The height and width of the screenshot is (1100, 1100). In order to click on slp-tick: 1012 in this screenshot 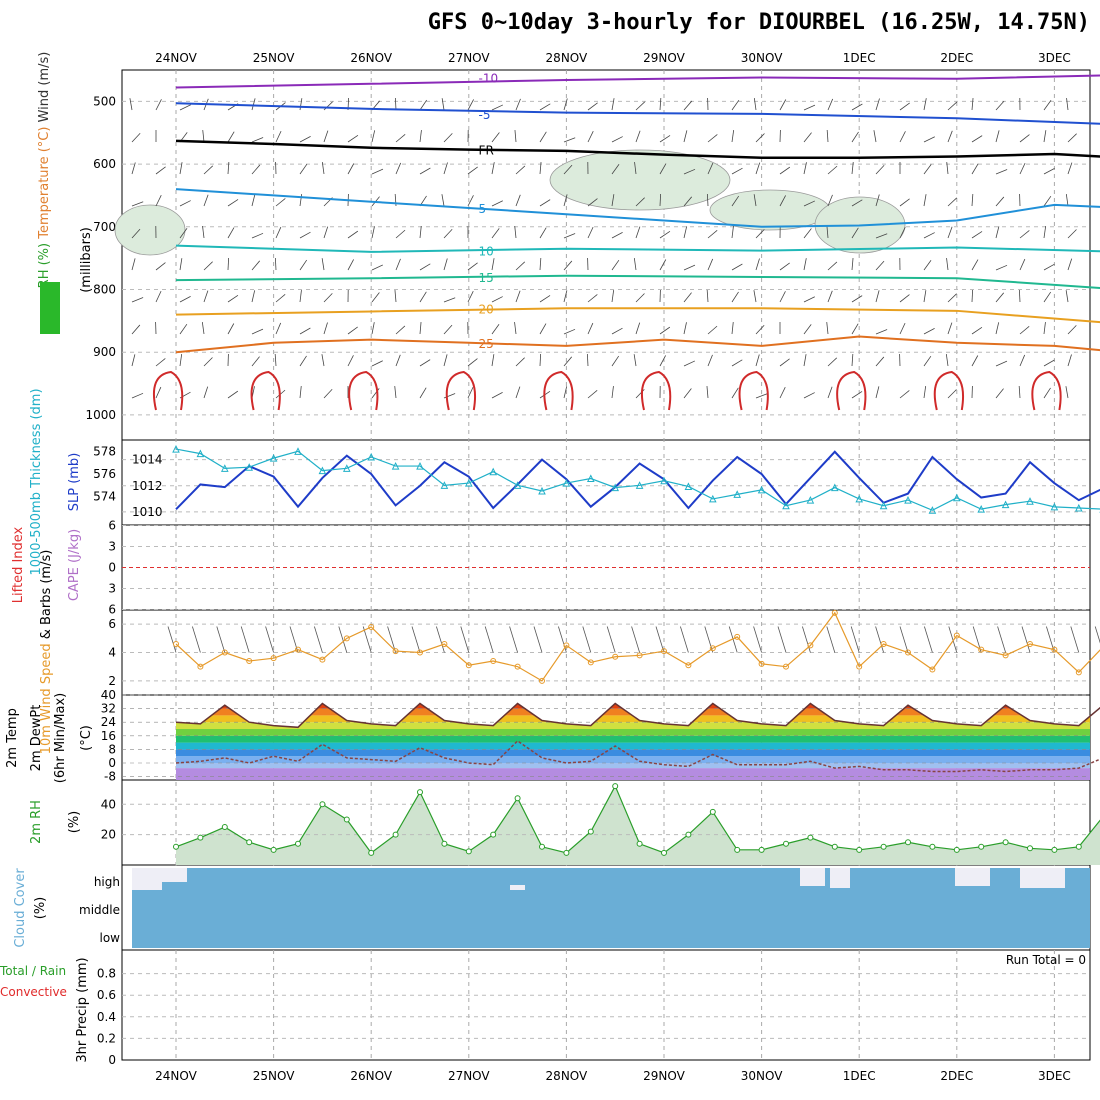, I will do `click(147, 486)`.